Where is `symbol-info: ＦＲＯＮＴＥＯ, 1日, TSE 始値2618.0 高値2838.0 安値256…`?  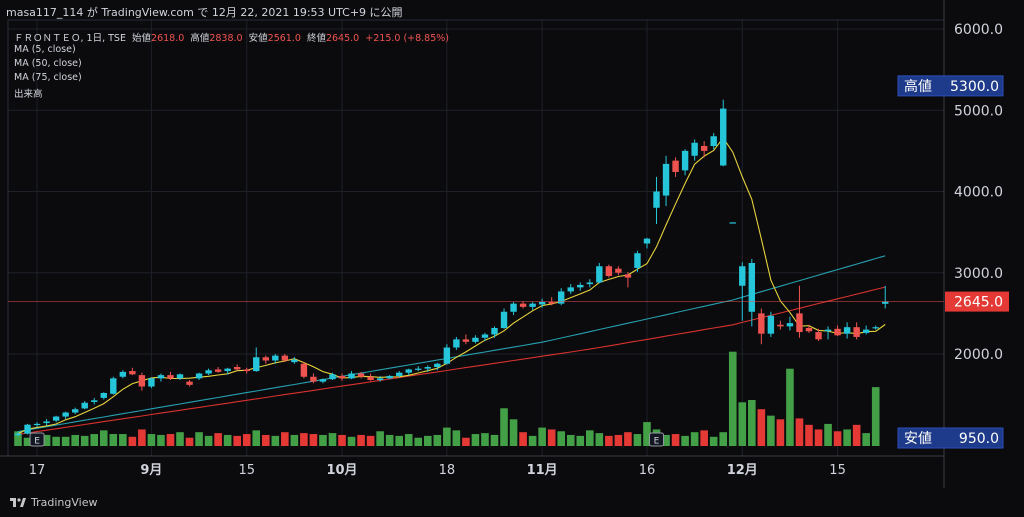 symbol-info: ＦＲＯＮＴＥＯ, 1日, TSE 始値2618.0 高値2838.0 安値256… is located at coordinates (231, 37).